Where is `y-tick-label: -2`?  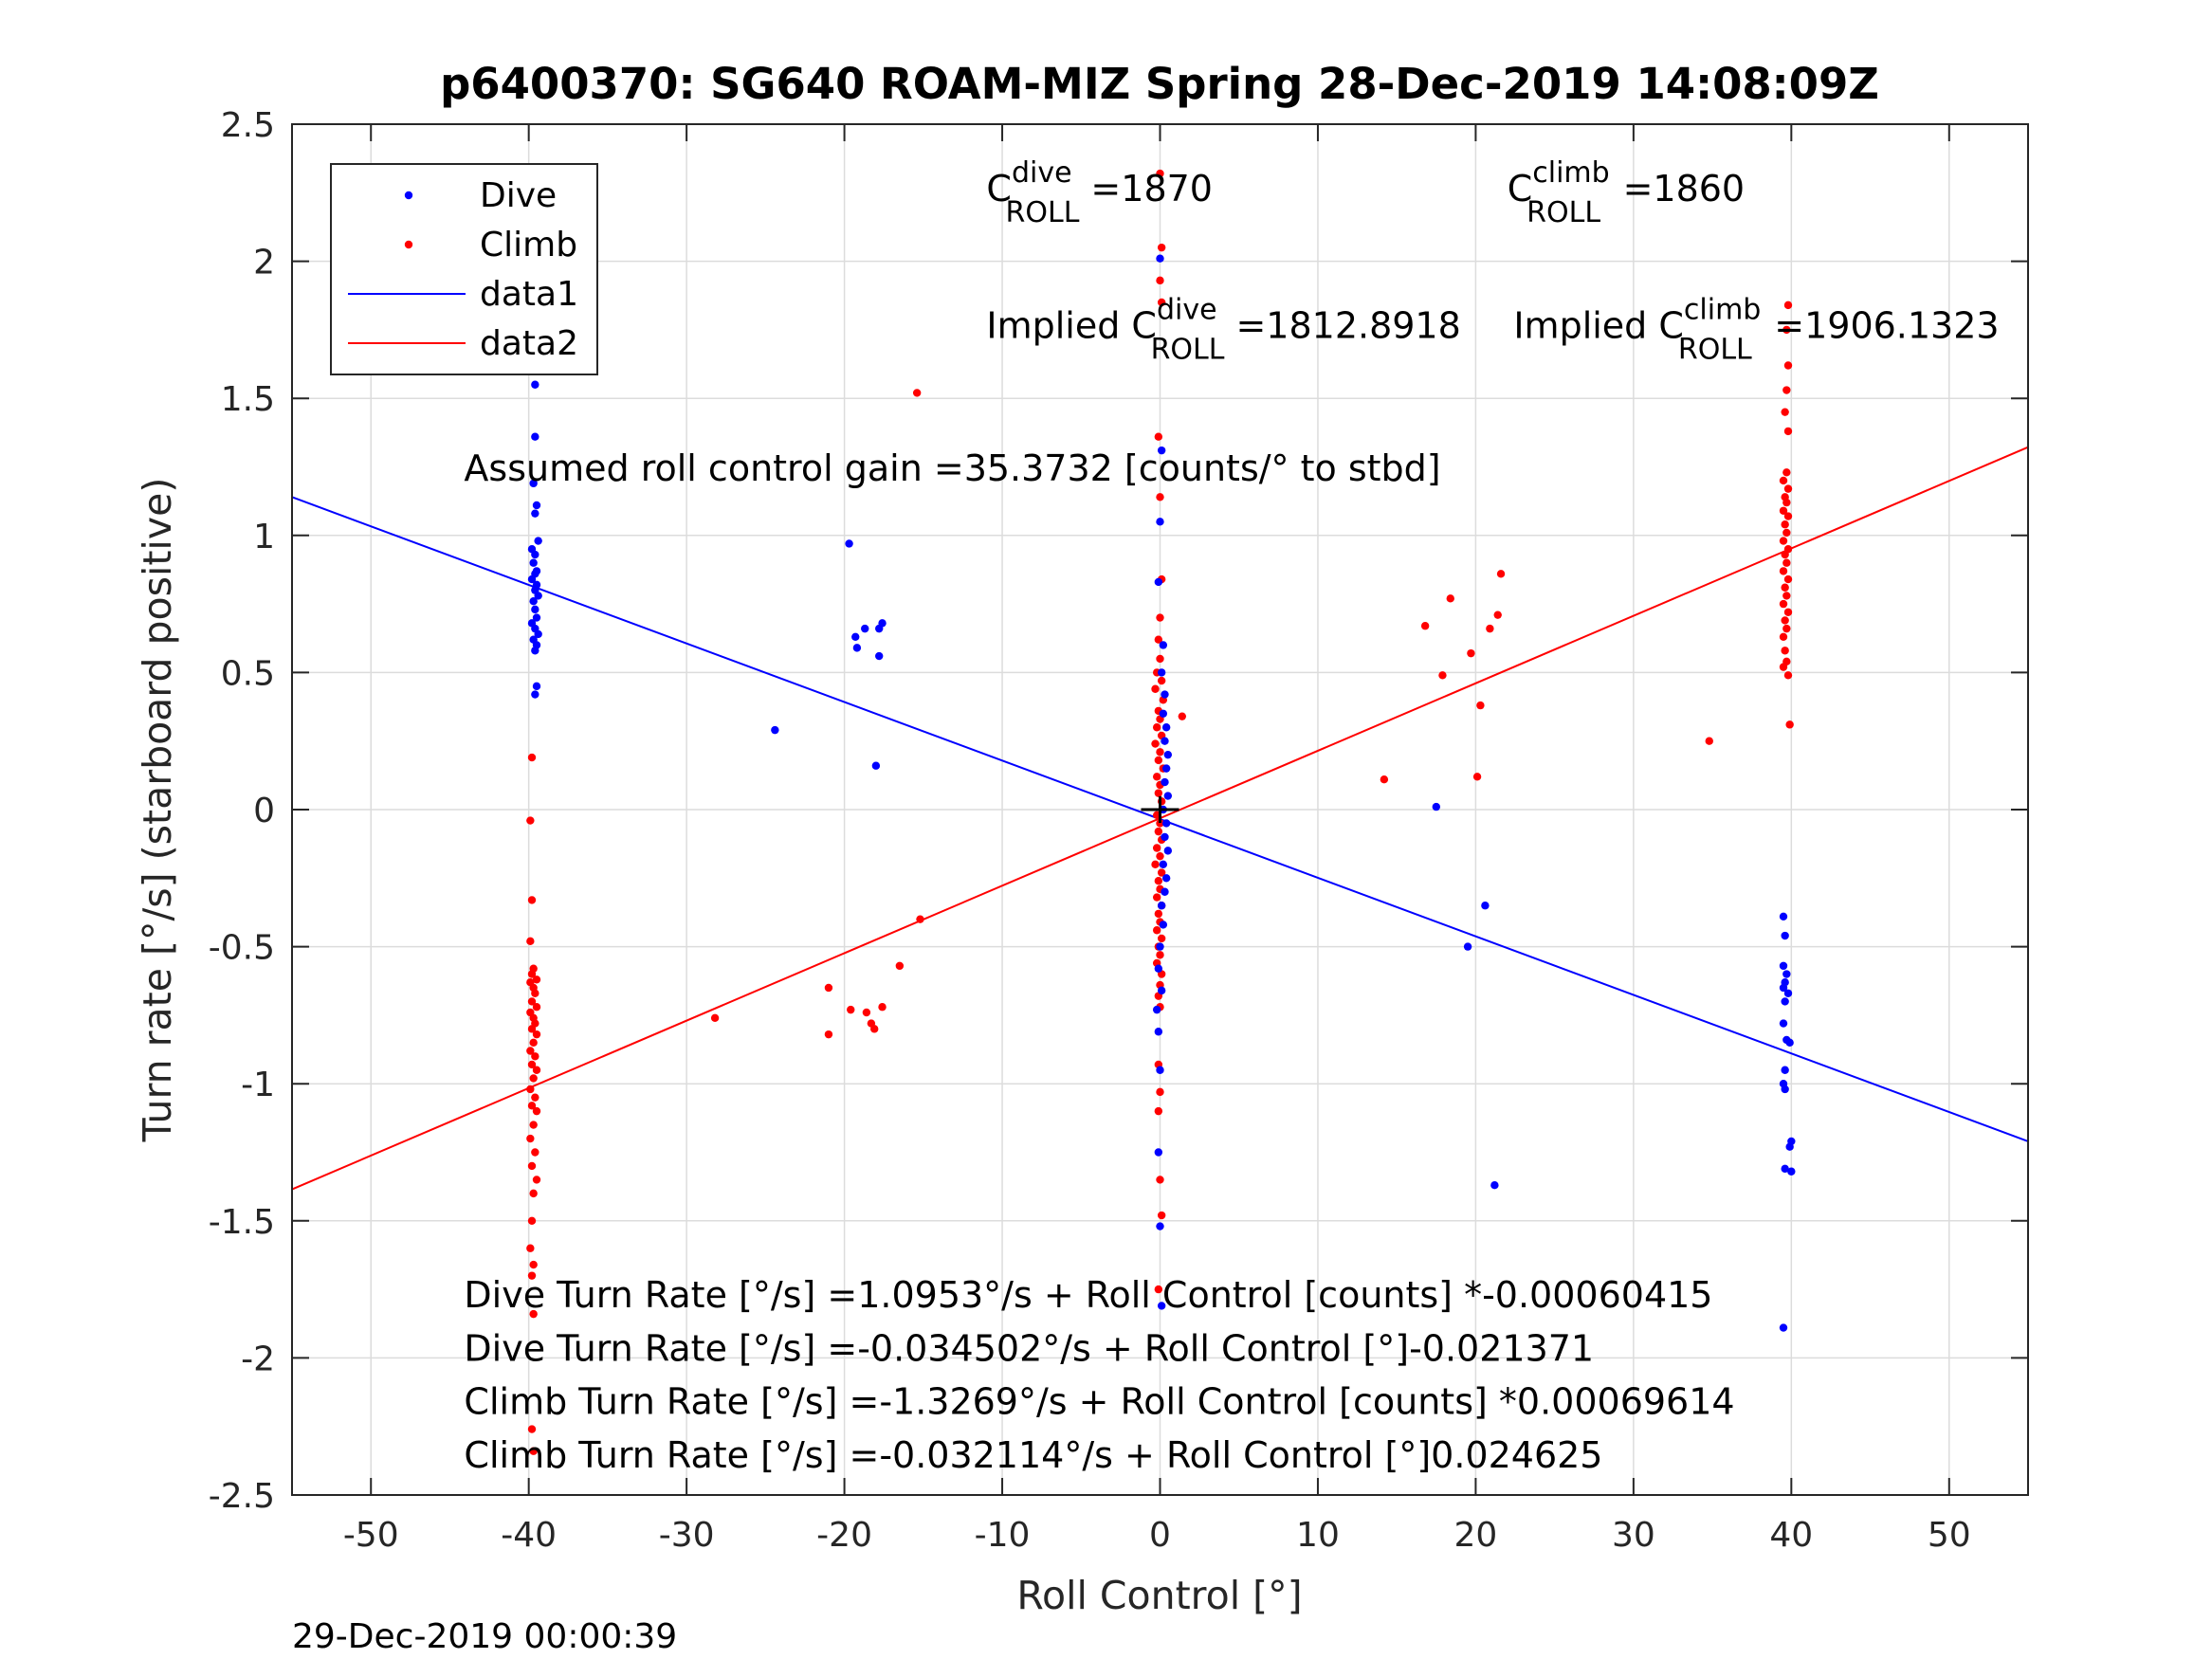
y-tick-label: -2 is located at coordinates (258, 1359).